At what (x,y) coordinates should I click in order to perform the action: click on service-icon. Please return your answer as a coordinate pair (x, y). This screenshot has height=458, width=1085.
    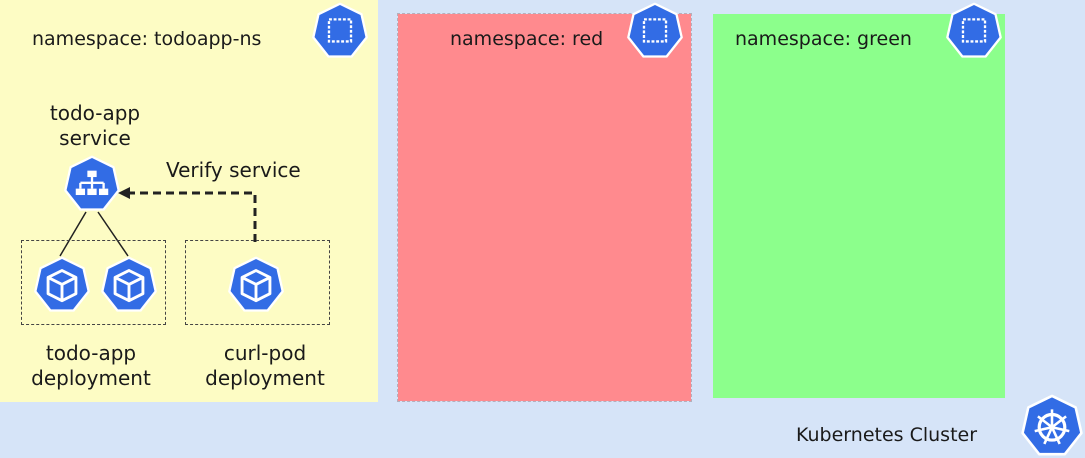
    Looking at the image, I should click on (92, 184).